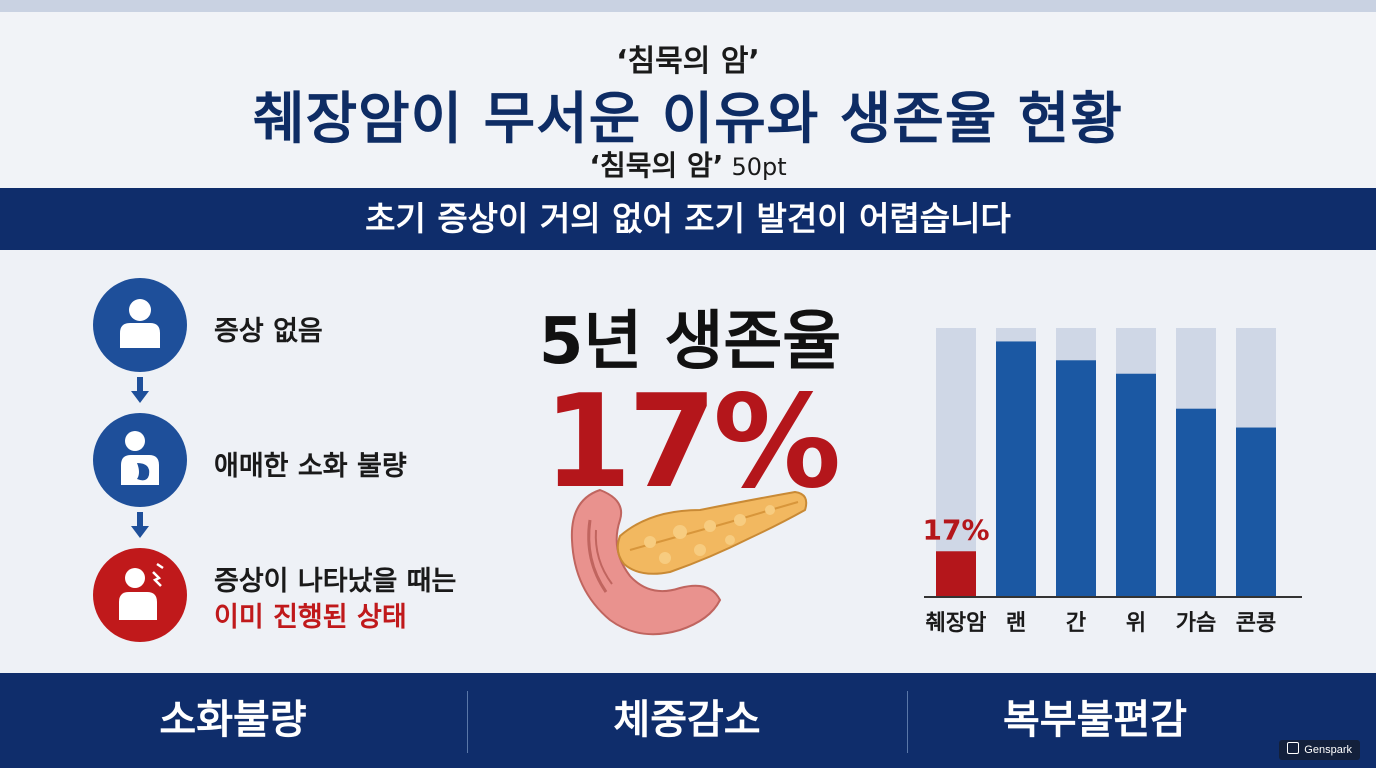 Image resolution: width=1376 pixels, height=768 pixels. I want to click on footer: 소화불량 체중감소 복부불편감, so click(688, 720).